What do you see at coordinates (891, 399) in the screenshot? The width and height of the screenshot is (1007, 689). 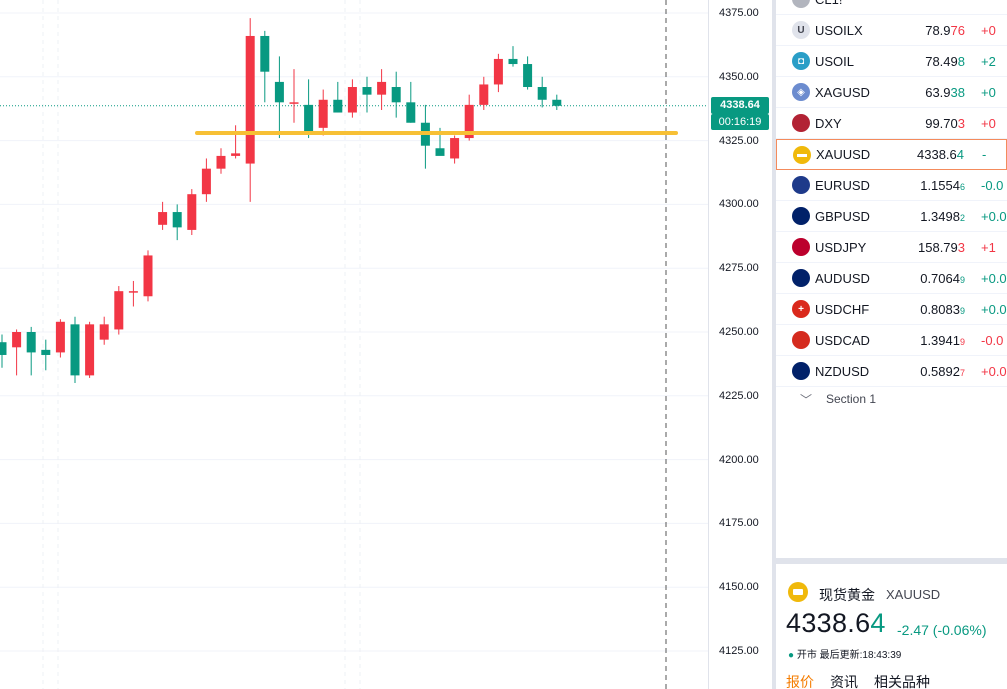 I see `watchlist-section-header: ﹀ Section 1` at bounding box center [891, 399].